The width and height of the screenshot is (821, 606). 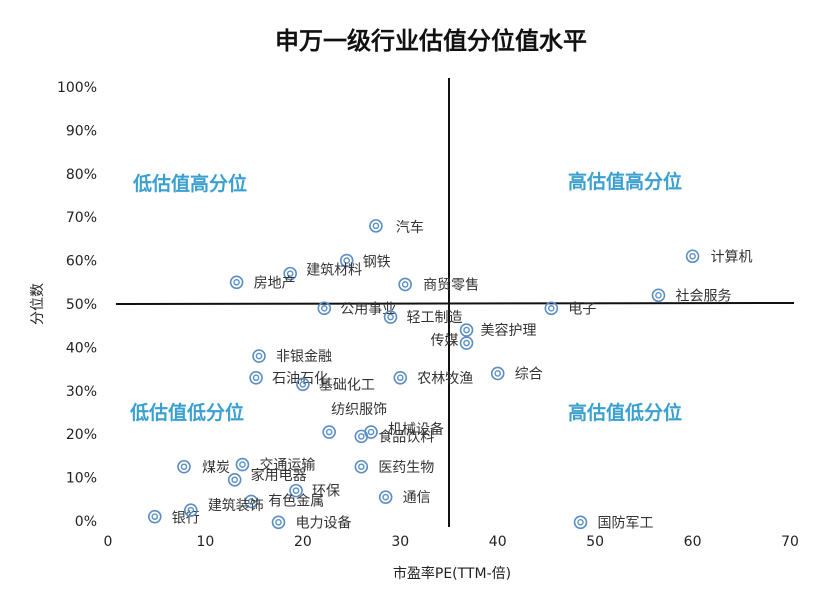 What do you see at coordinates (275, 283) in the screenshot?
I see `point-label: 房地产` at bounding box center [275, 283].